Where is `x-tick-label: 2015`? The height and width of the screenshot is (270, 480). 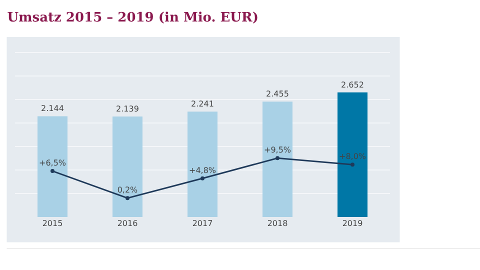 x-tick-label: 2015 is located at coordinates (52, 223).